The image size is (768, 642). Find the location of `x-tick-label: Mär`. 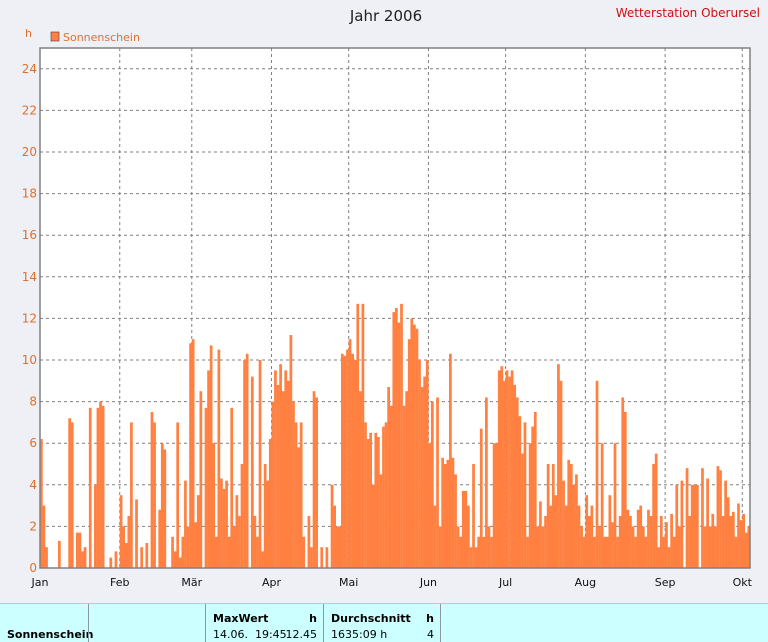

x-tick-label: Mär is located at coordinates (191, 582).